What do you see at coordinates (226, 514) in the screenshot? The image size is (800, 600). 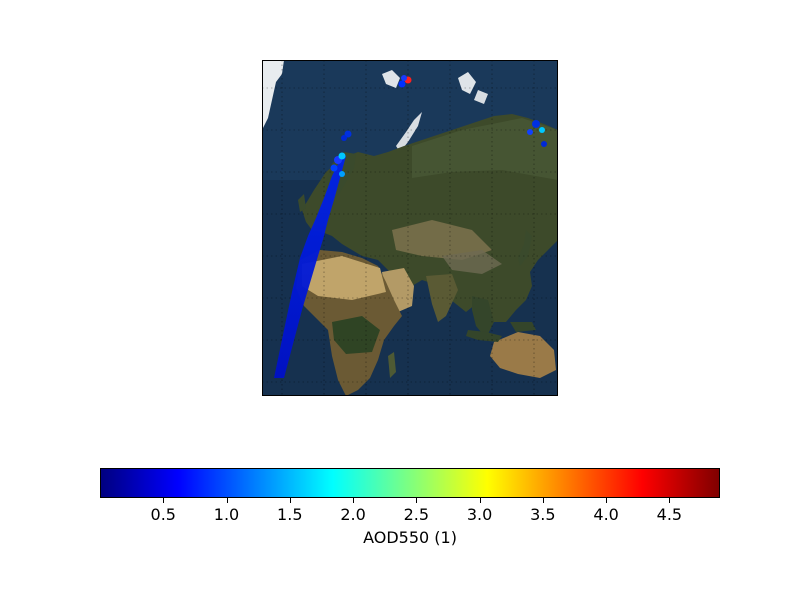 I see `colorbar-tick-label: 1.0` at bounding box center [226, 514].